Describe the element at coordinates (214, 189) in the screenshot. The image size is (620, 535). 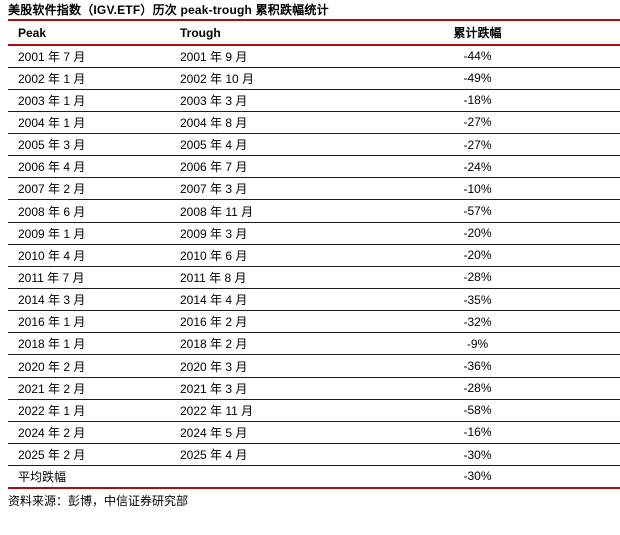
I see `trough-cell: 2007 年 3 月` at that location.